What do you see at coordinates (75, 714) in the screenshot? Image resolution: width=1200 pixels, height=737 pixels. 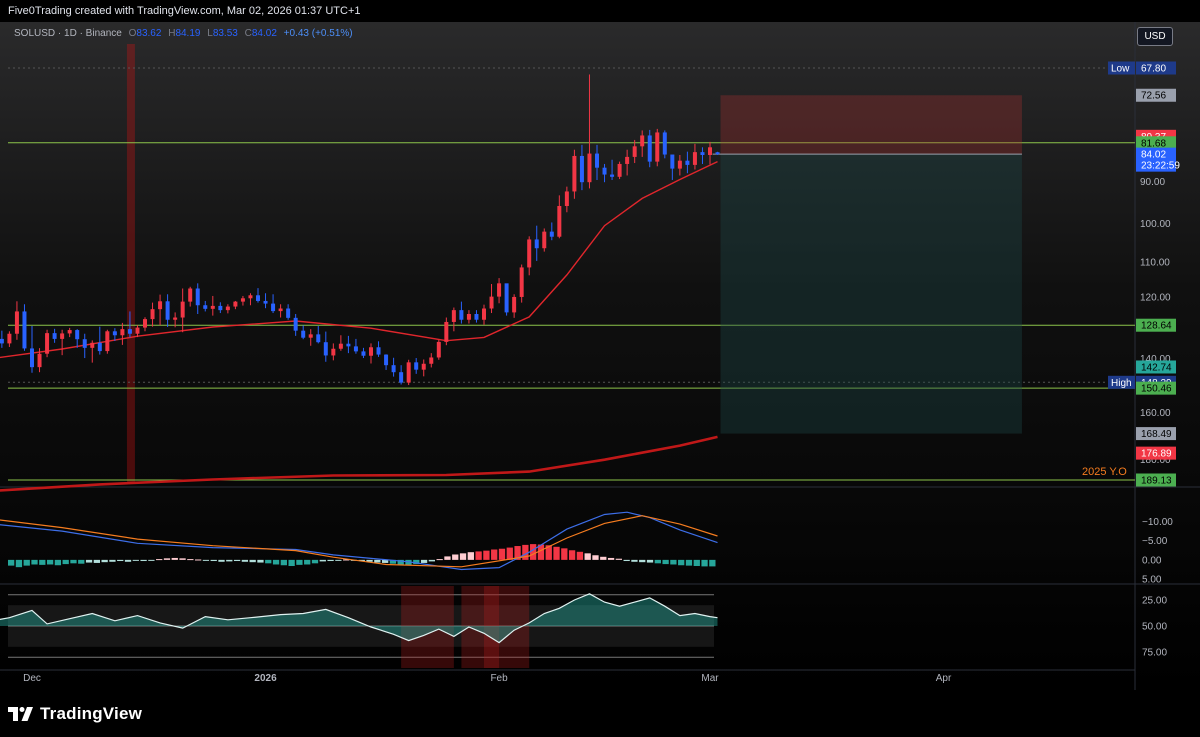 I see `tradingview-logo: TradingView` at bounding box center [75, 714].